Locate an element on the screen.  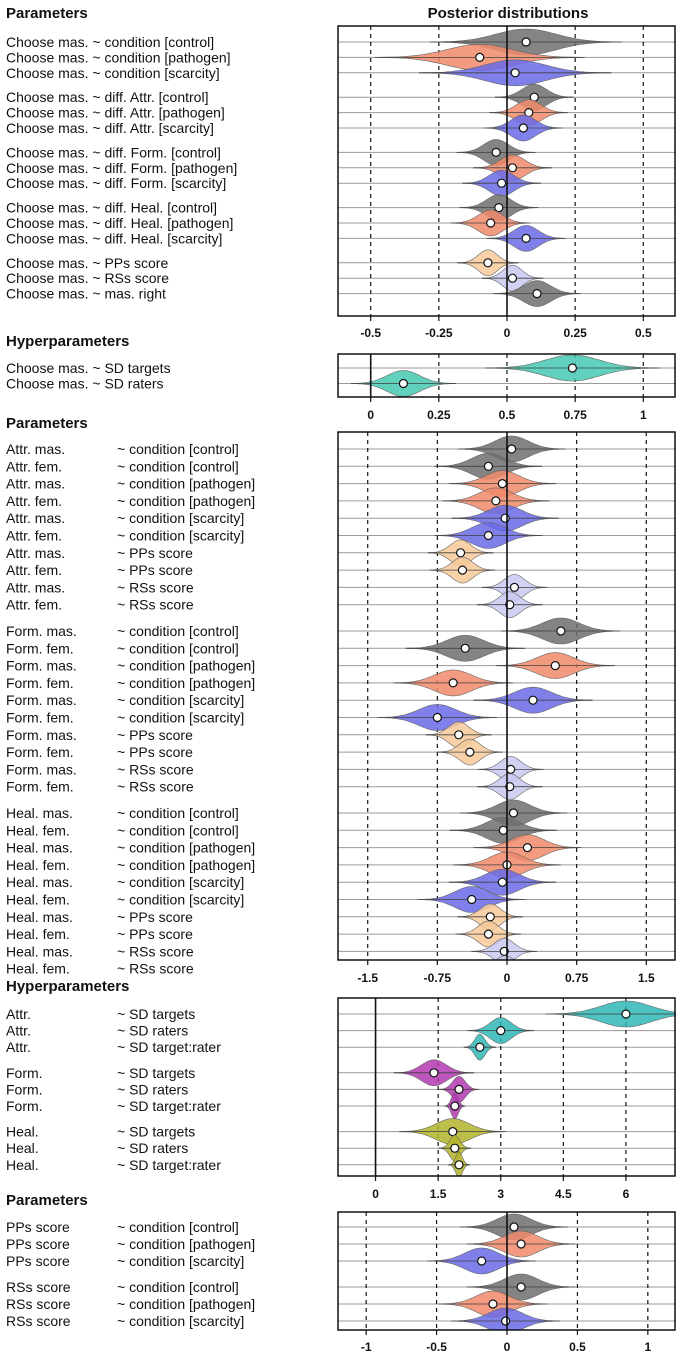
x-tick-label: 6 is located at coordinates (626, 1194).